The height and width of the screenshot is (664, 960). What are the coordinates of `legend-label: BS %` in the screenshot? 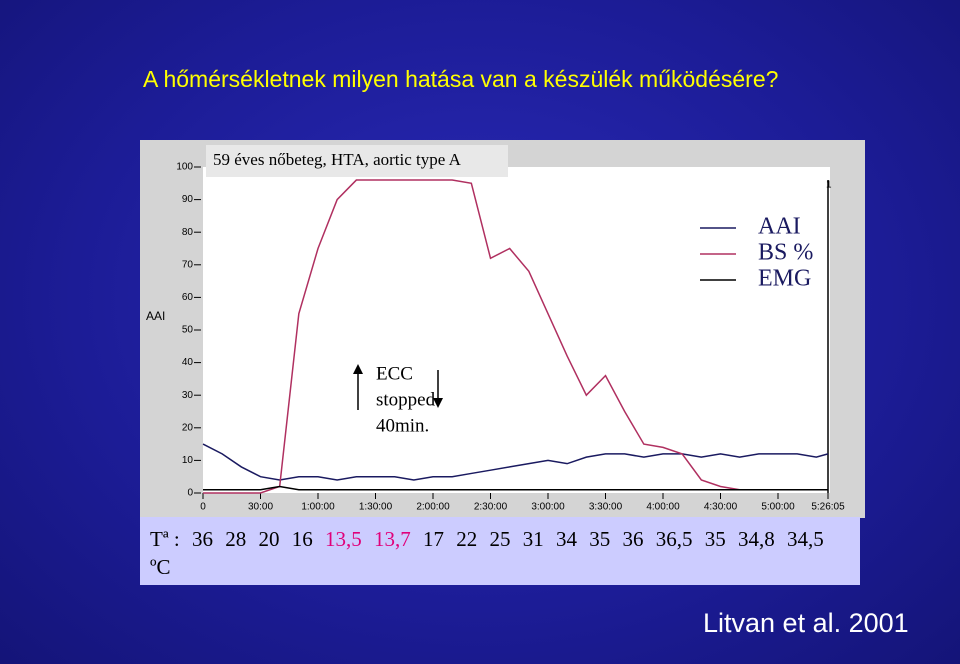 It's located at (785, 253).